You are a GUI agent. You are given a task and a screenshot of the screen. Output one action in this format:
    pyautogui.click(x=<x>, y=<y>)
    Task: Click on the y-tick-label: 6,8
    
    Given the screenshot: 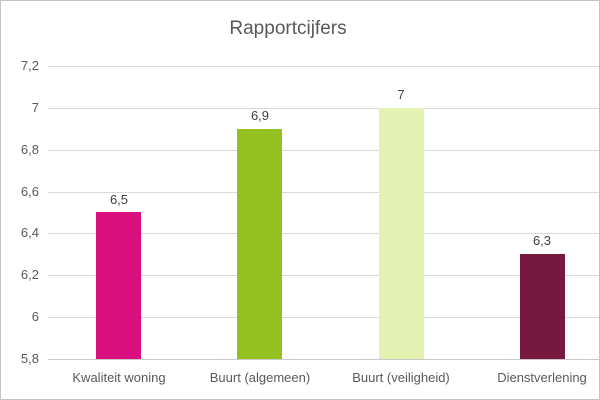 What is the action you would take?
    pyautogui.click(x=29, y=149)
    